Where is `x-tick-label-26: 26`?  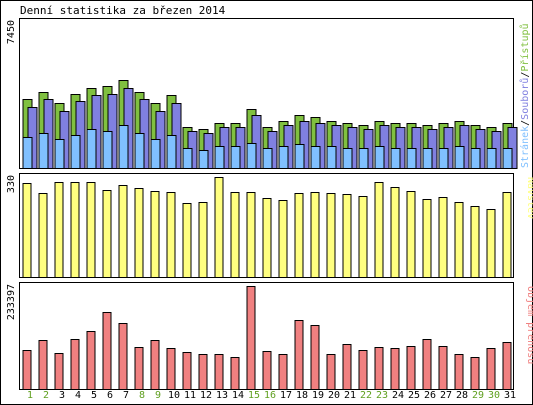
x-tick-label-26: 26 is located at coordinates (430, 395).